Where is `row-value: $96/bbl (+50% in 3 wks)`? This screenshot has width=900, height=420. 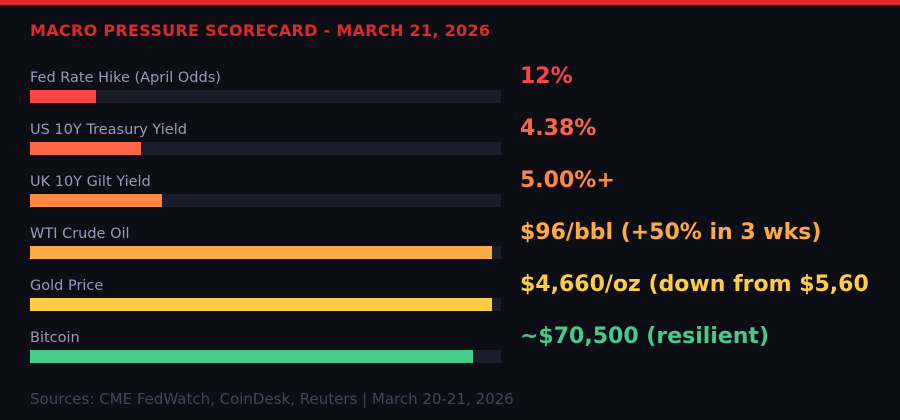 row-value: $96/bbl (+50% in 3 wks) is located at coordinates (671, 232).